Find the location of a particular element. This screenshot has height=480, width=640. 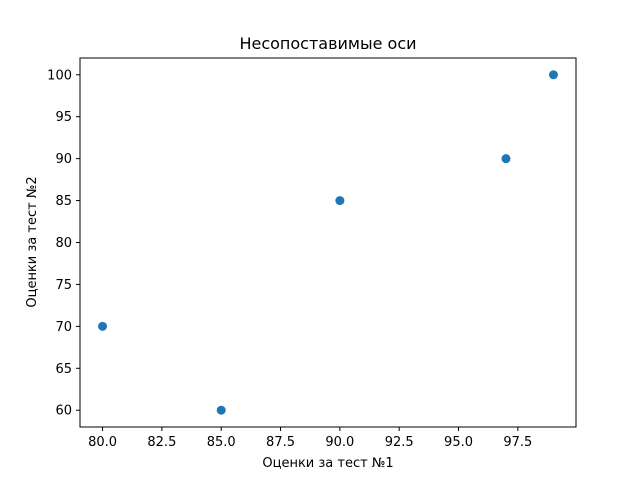

y-tick-label: 100 is located at coordinates (59, 75).